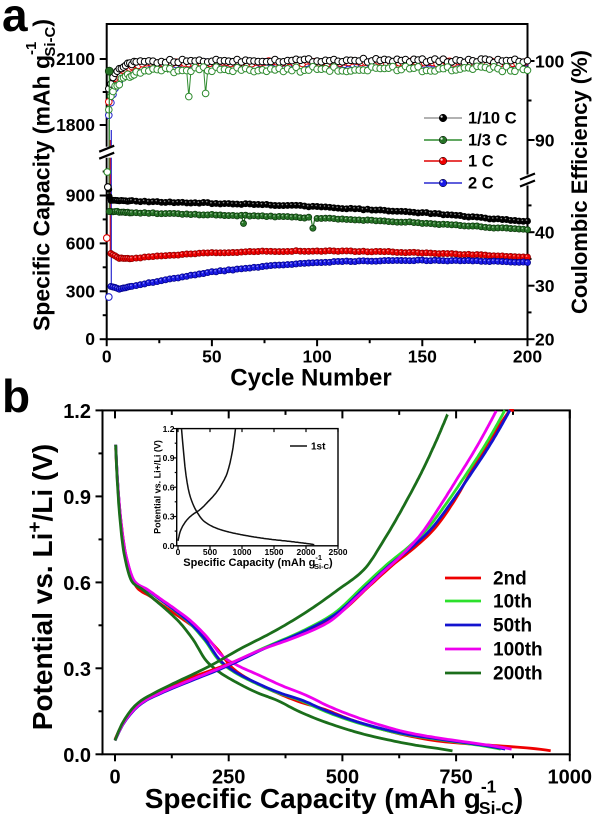 This screenshot has width=600, height=829. Describe the element at coordinates (512, 602) in the screenshot. I see `svg-text: 10th` at that location.